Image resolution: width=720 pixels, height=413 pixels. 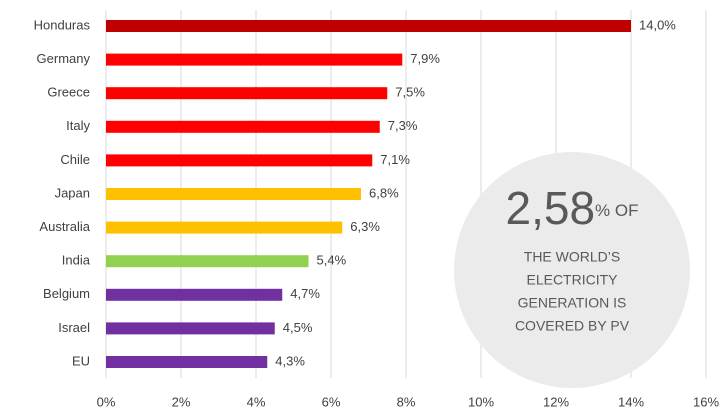 I want to click on value-label: 4,7%, so click(x=305, y=293).